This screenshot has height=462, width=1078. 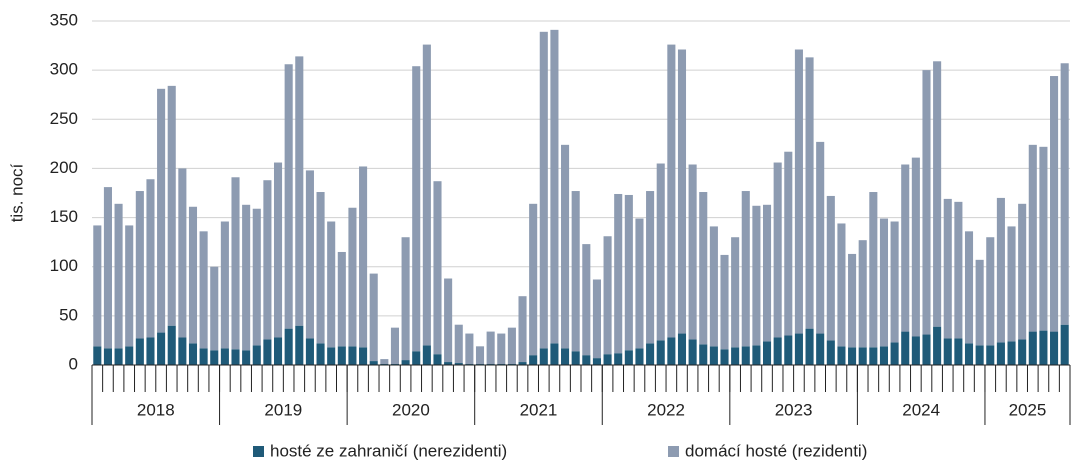 I want to click on x-group-label: 2025, so click(x=1028, y=409).